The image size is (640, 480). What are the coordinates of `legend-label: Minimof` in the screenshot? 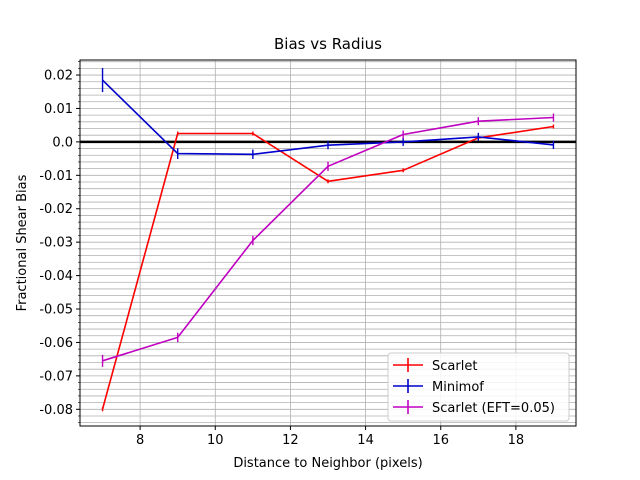 It's located at (458, 387).